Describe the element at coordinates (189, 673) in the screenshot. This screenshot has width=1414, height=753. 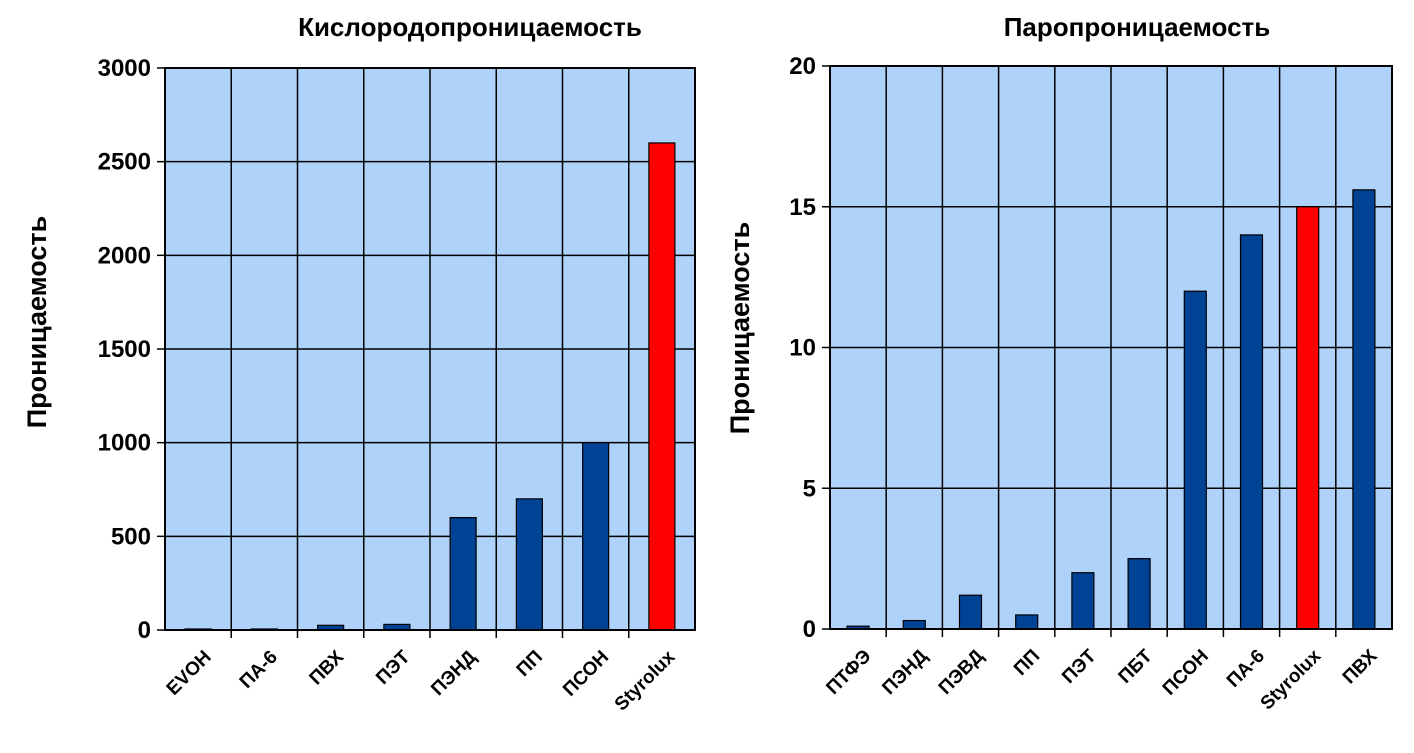
I see `x-tick-label: EVOH` at that location.